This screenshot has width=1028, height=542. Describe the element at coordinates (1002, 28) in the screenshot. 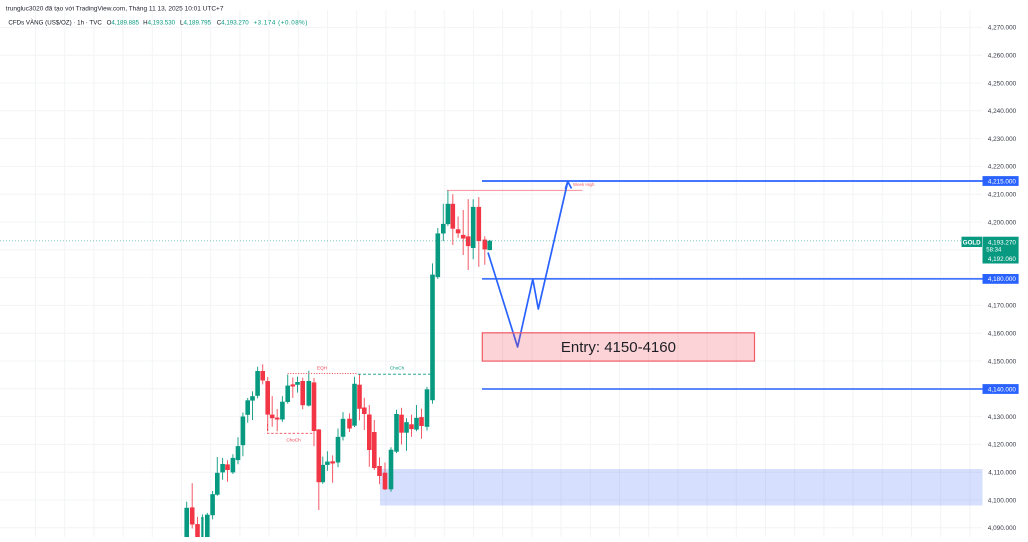

I see `svg-text: 4,270.000` at that location.